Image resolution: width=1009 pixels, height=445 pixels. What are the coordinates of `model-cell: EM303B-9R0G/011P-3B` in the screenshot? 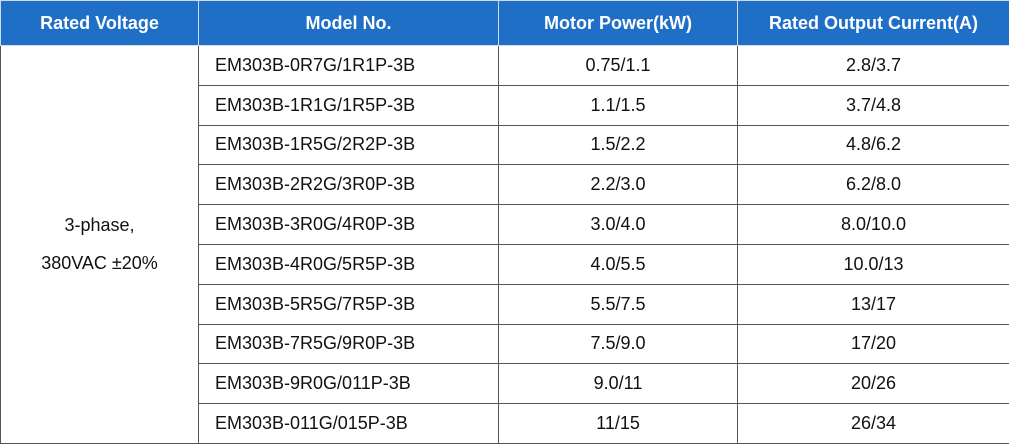 It's located at (348, 384).